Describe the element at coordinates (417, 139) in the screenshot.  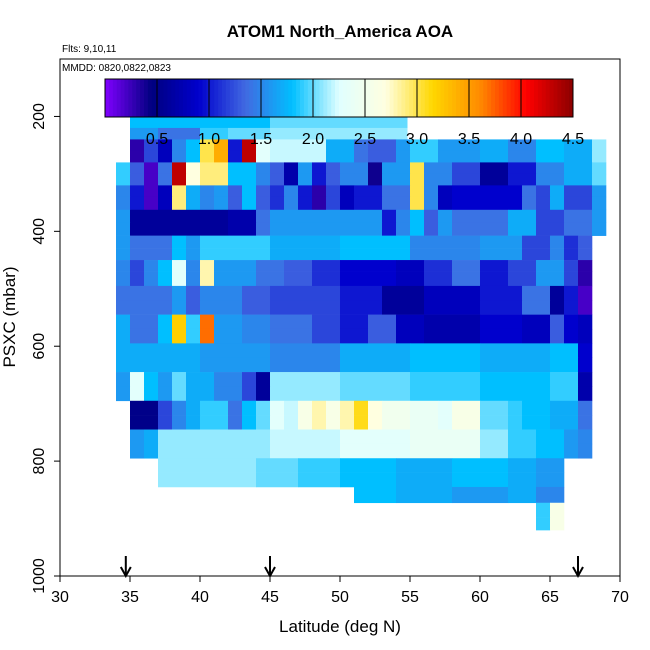
I see `colorbar-tick-label: 3.0` at that location.